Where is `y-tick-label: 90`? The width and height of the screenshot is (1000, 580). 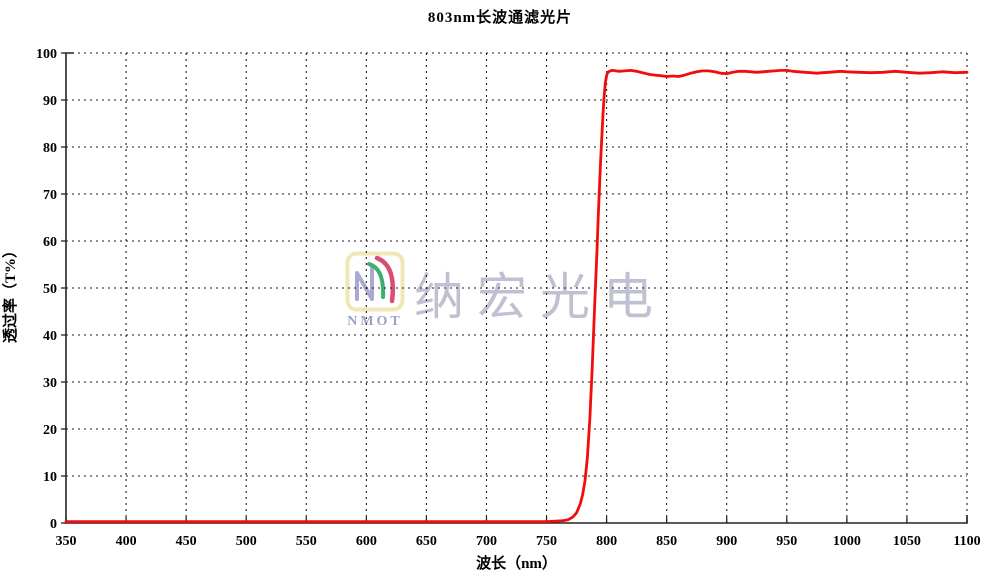
y-tick-label: 90 is located at coordinates (50, 101).